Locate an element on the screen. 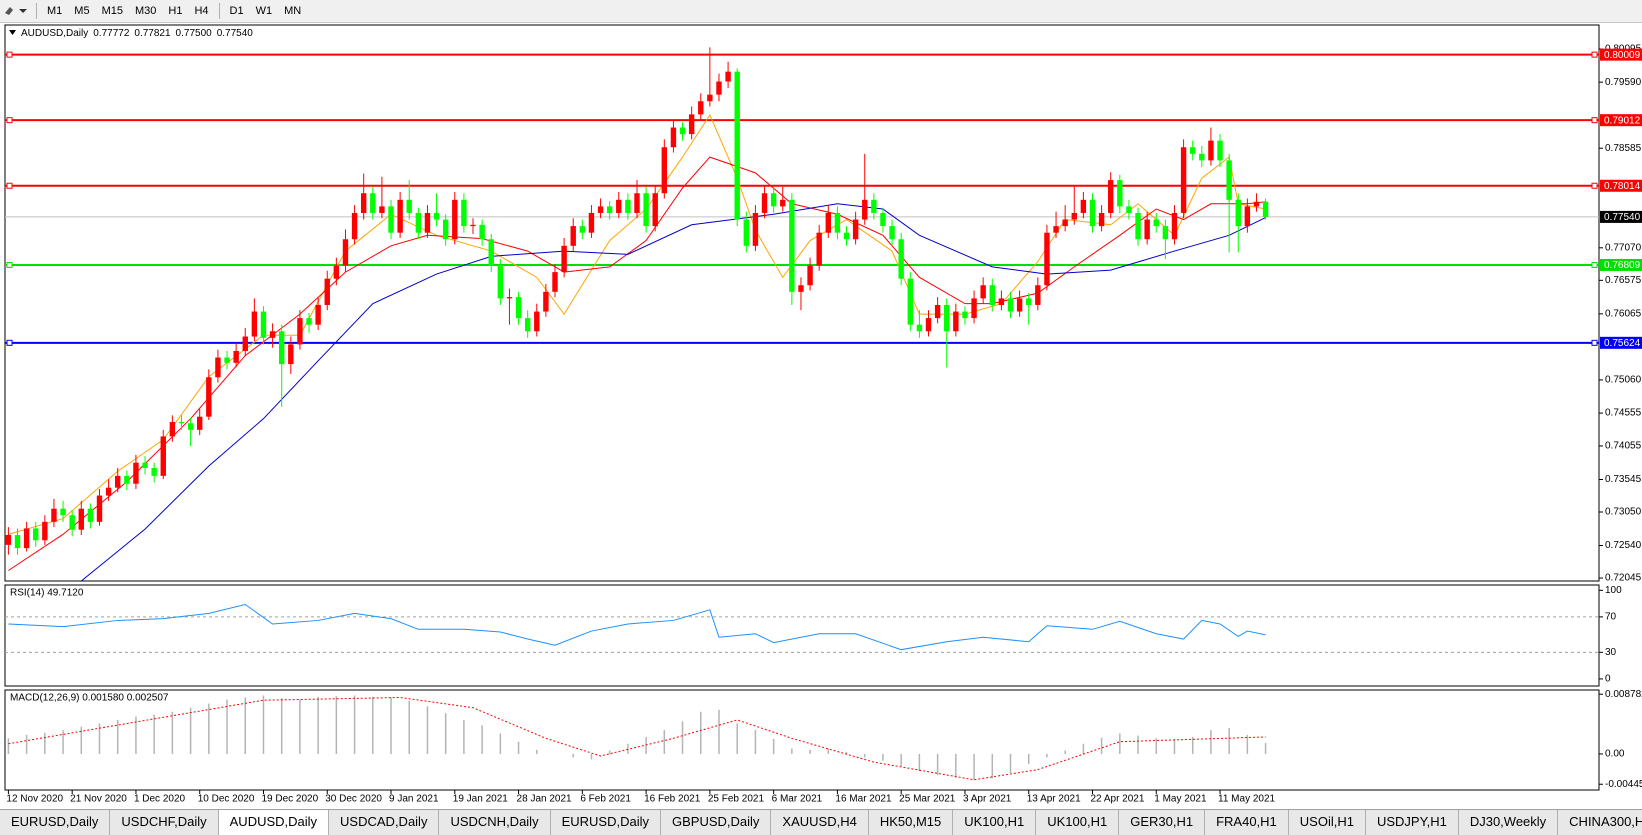  y-tick-label: 0.79590 is located at coordinates (1623, 82).